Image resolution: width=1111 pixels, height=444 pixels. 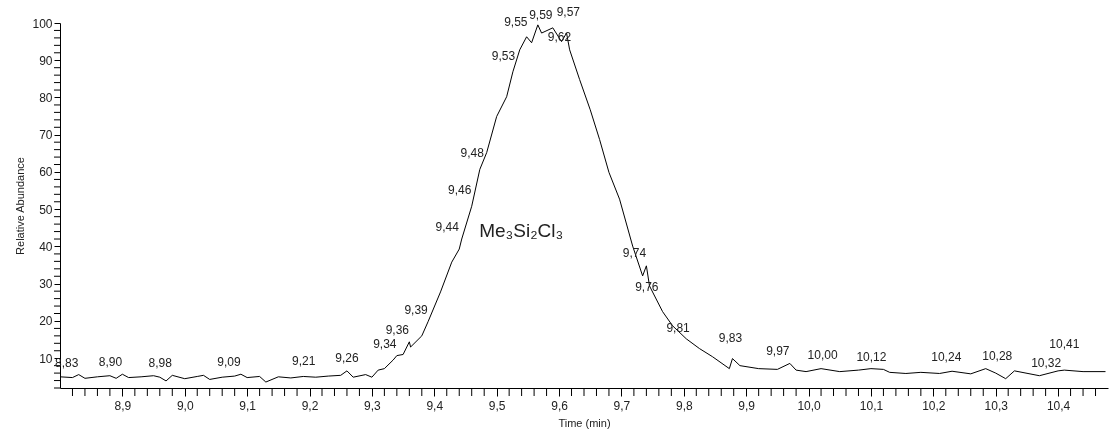 I want to click on x-tick-label: 10,0, so click(x=809, y=405).